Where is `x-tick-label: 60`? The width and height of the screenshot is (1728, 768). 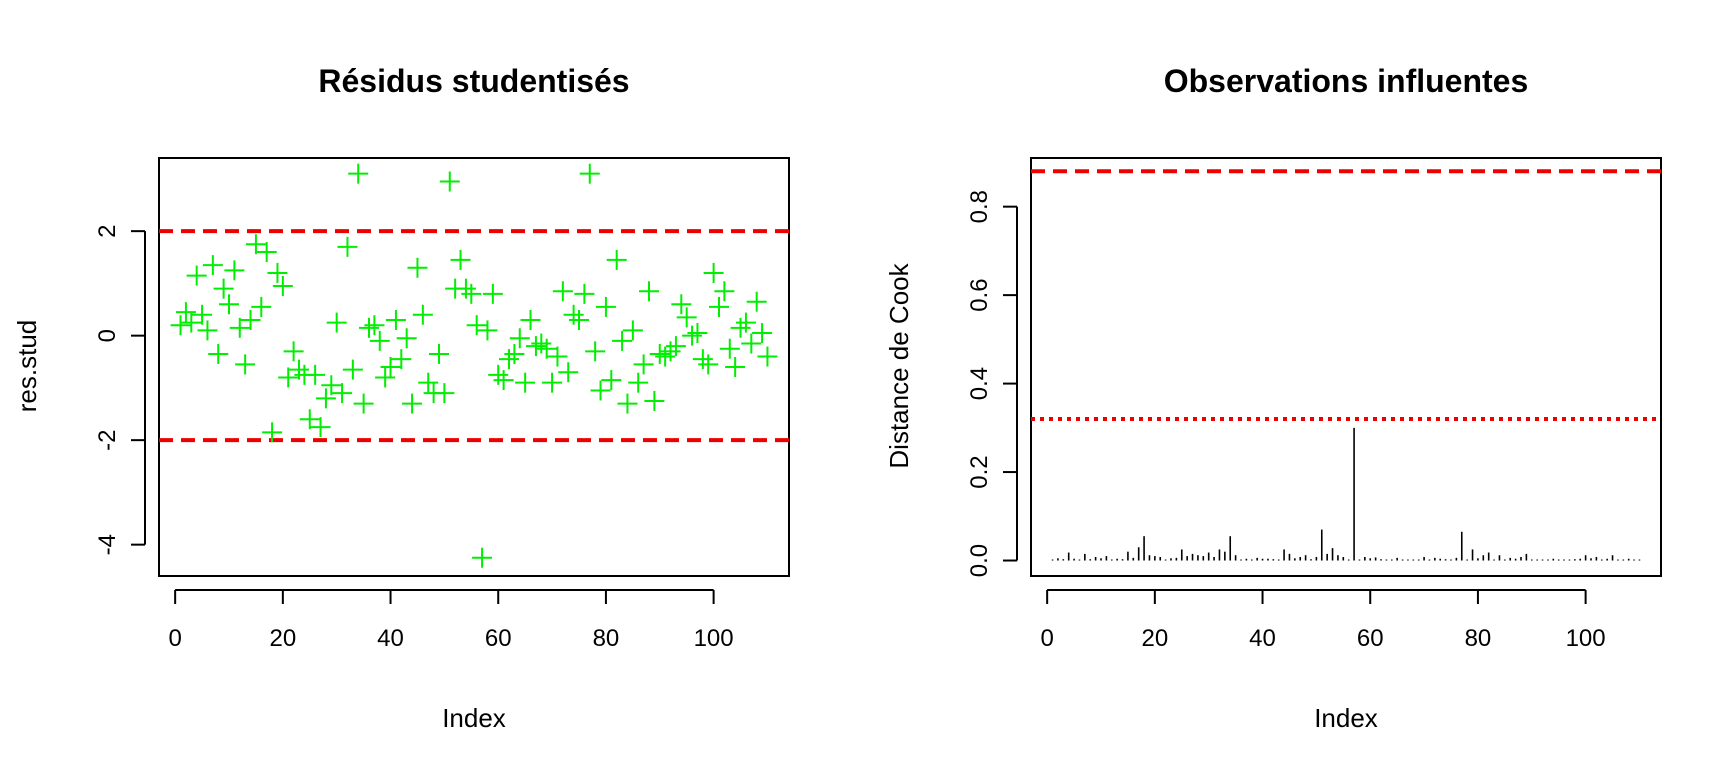
x-tick-label: 60 is located at coordinates (1370, 638).